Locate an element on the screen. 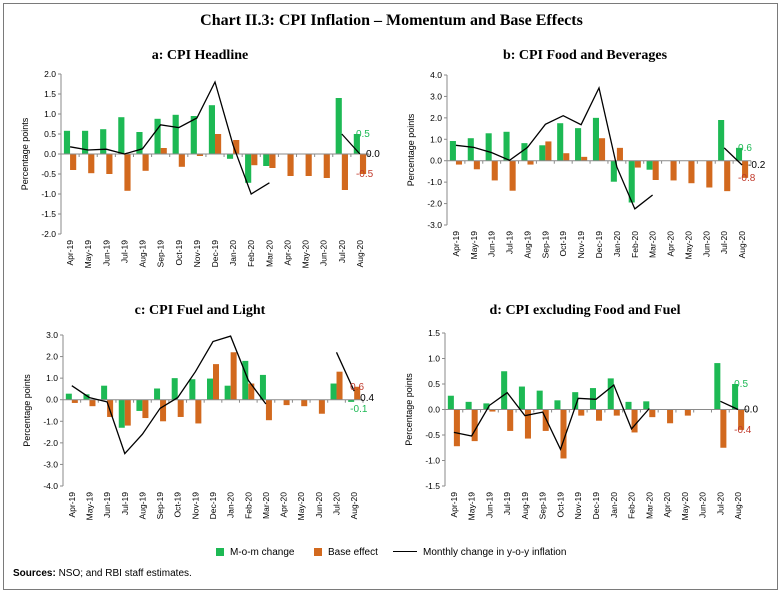 This screenshot has height=595, width=783. data-label-mom: 0.5 is located at coordinates (363, 134).